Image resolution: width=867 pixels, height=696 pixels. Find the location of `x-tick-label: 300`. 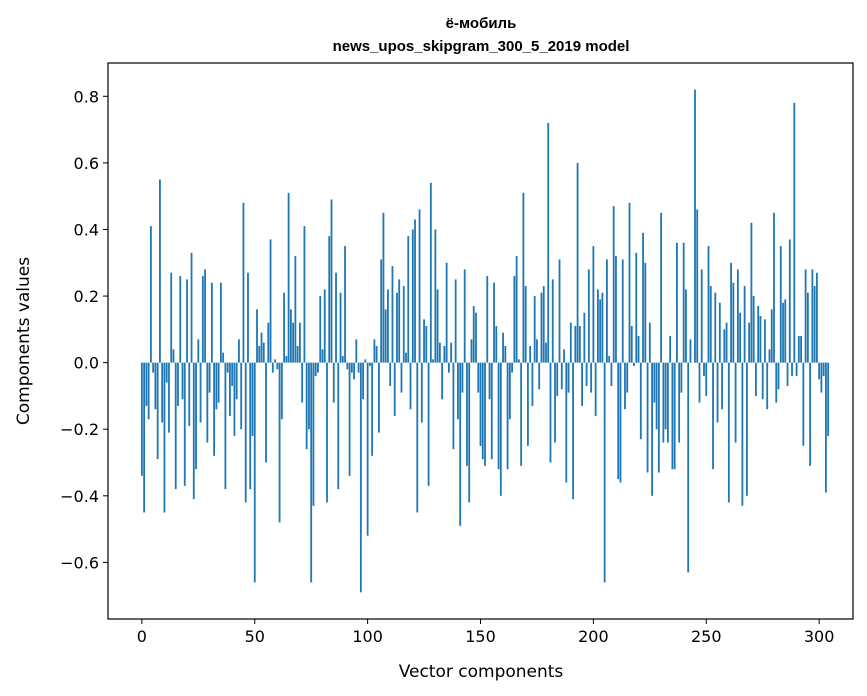

x-tick-label: 300 is located at coordinates (819, 636).